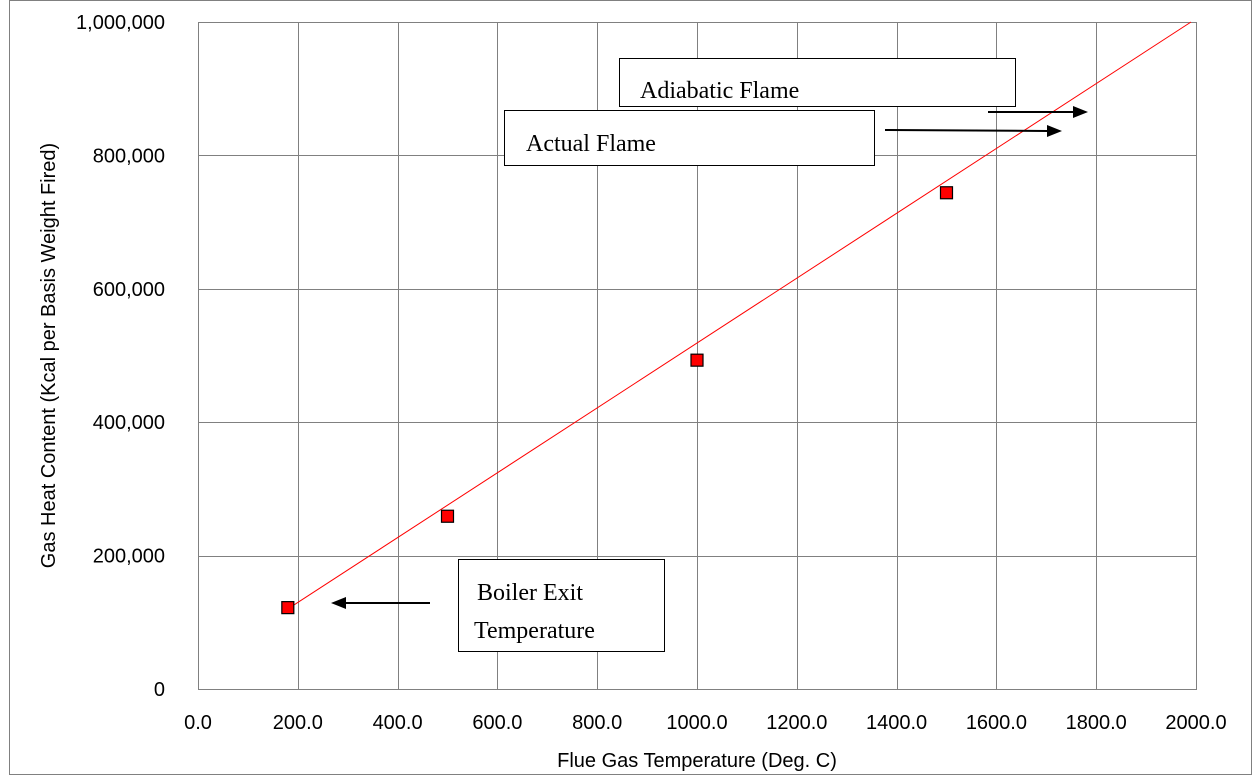 This screenshot has height=780, width=1252. Describe the element at coordinates (973, 131) in the screenshot. I see `arrow-actual-flame` at that location.